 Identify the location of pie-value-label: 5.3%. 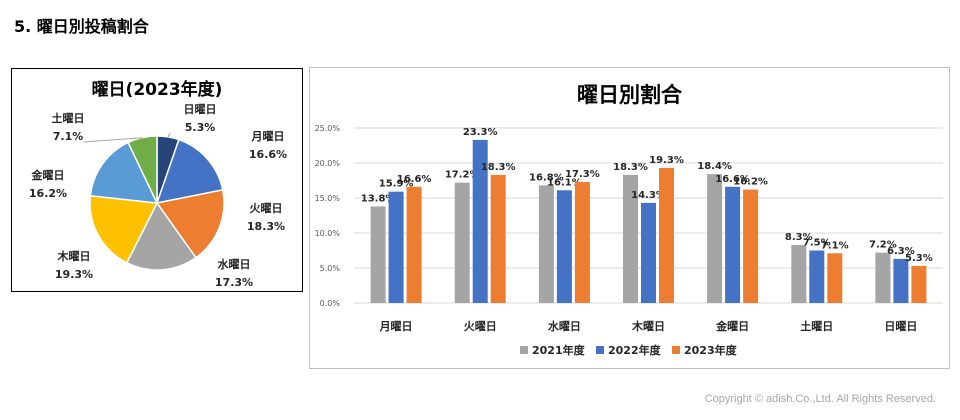
(200, 127).